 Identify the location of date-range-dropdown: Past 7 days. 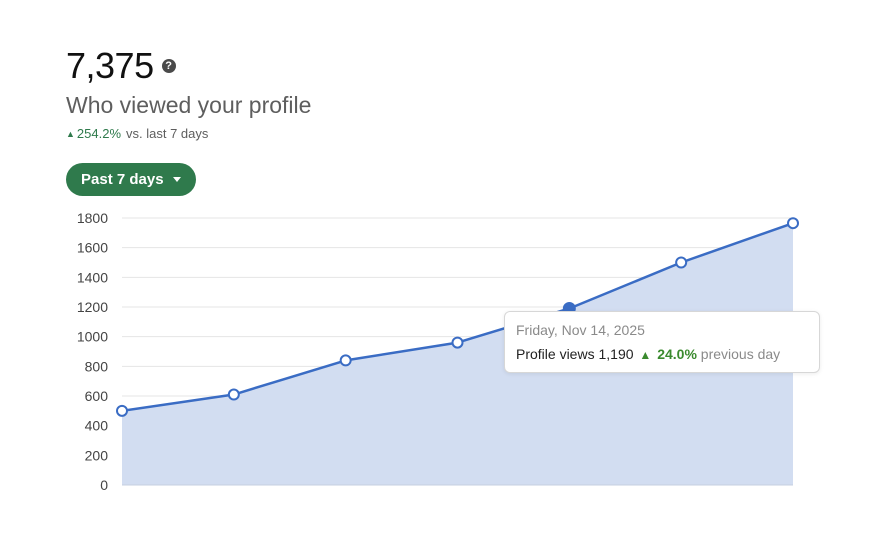
(131, 179).